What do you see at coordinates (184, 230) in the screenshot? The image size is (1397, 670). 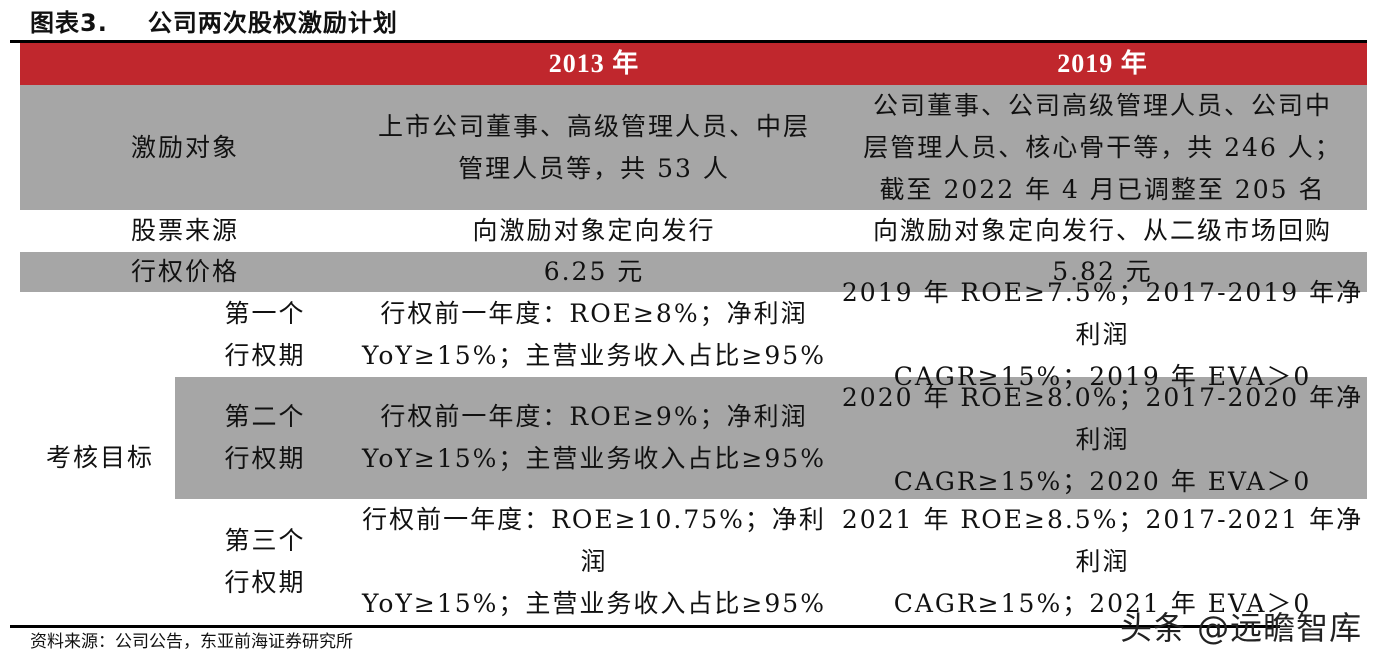 I see `row-label: 股票来源` at bounding box center [184, 230].